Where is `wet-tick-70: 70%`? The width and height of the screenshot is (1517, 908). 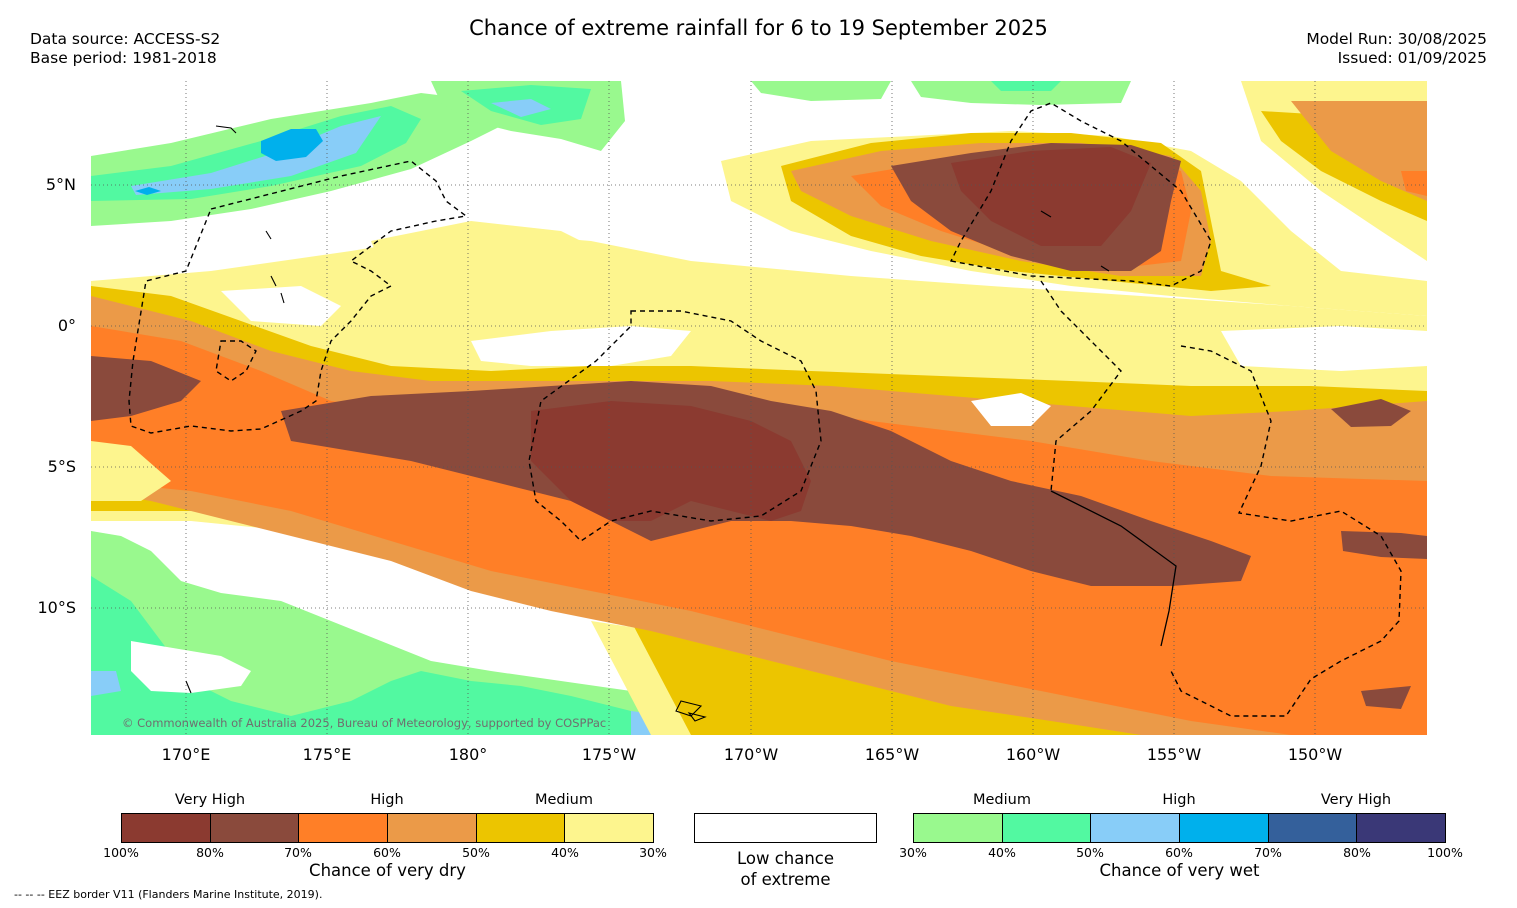
wet-tick-70: 70% is located at coordinates (1268, 852).